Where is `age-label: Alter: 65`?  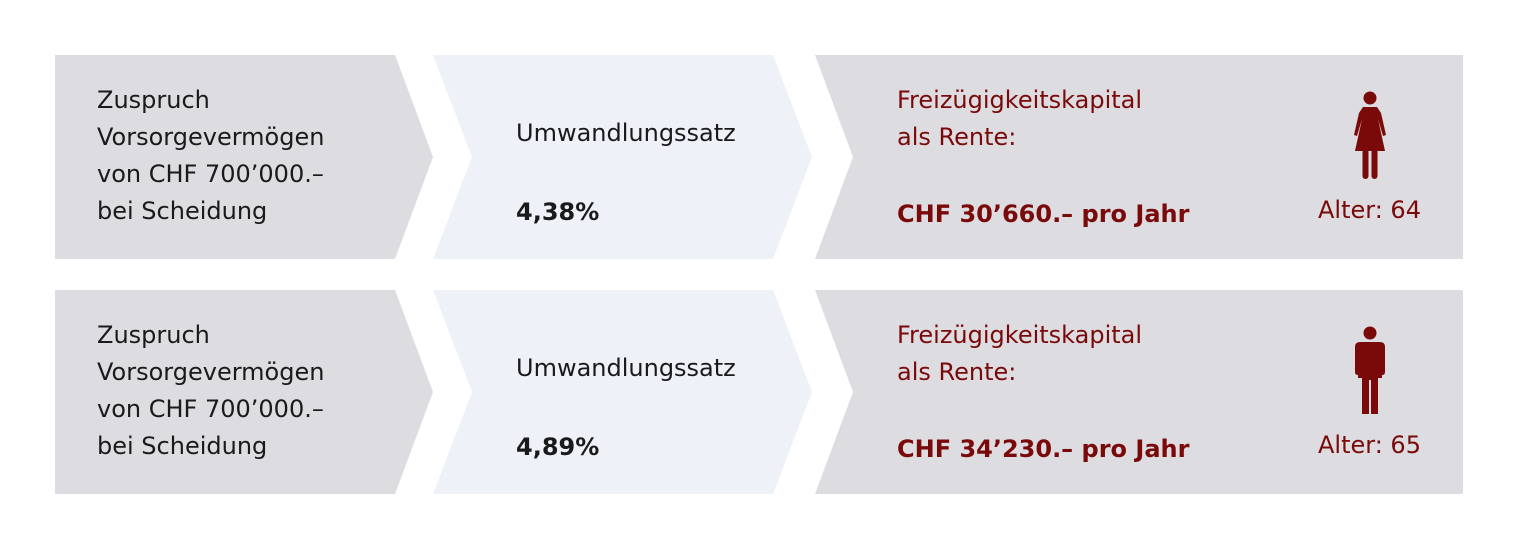 age-label: Alter: 65 is located at coordinates (1369, 445).